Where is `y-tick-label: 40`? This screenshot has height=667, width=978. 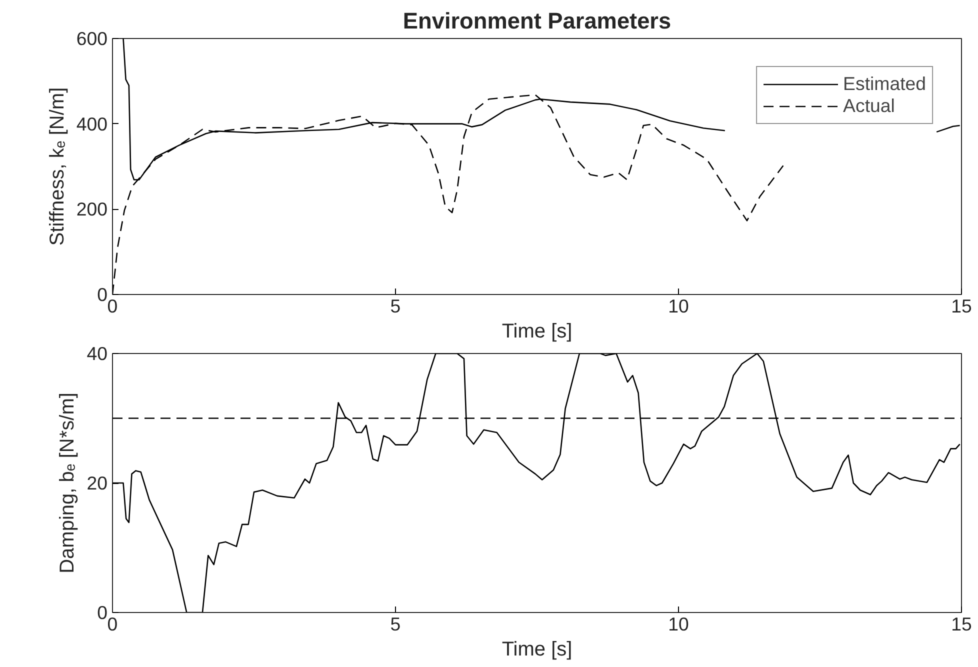
y-tick-label: 40 is located at coordinates (97, 353).